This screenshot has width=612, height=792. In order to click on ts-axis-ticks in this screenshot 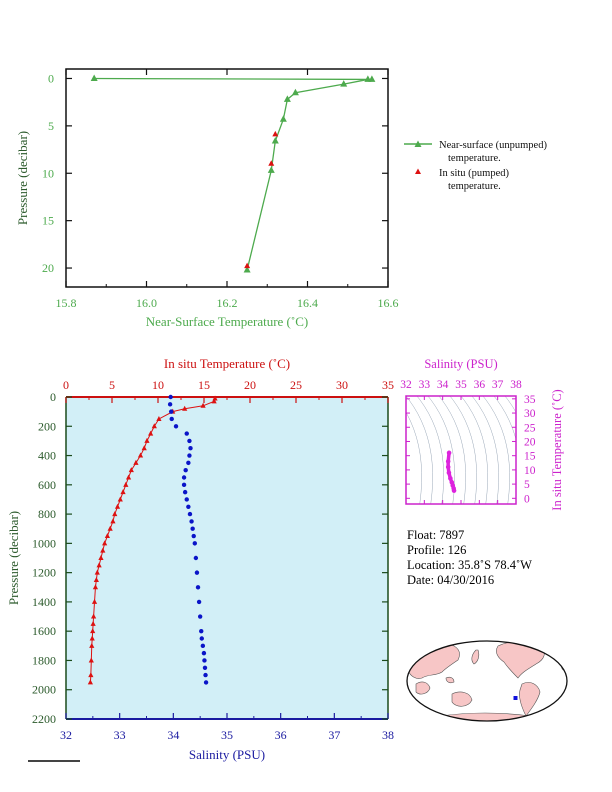, I will do `click(461, 450)`.